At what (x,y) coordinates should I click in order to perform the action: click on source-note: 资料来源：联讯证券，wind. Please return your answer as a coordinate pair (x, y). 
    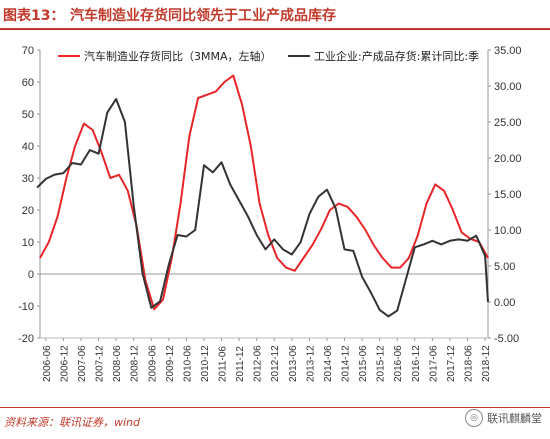
    Looking at the image, I should click on (72, 422).